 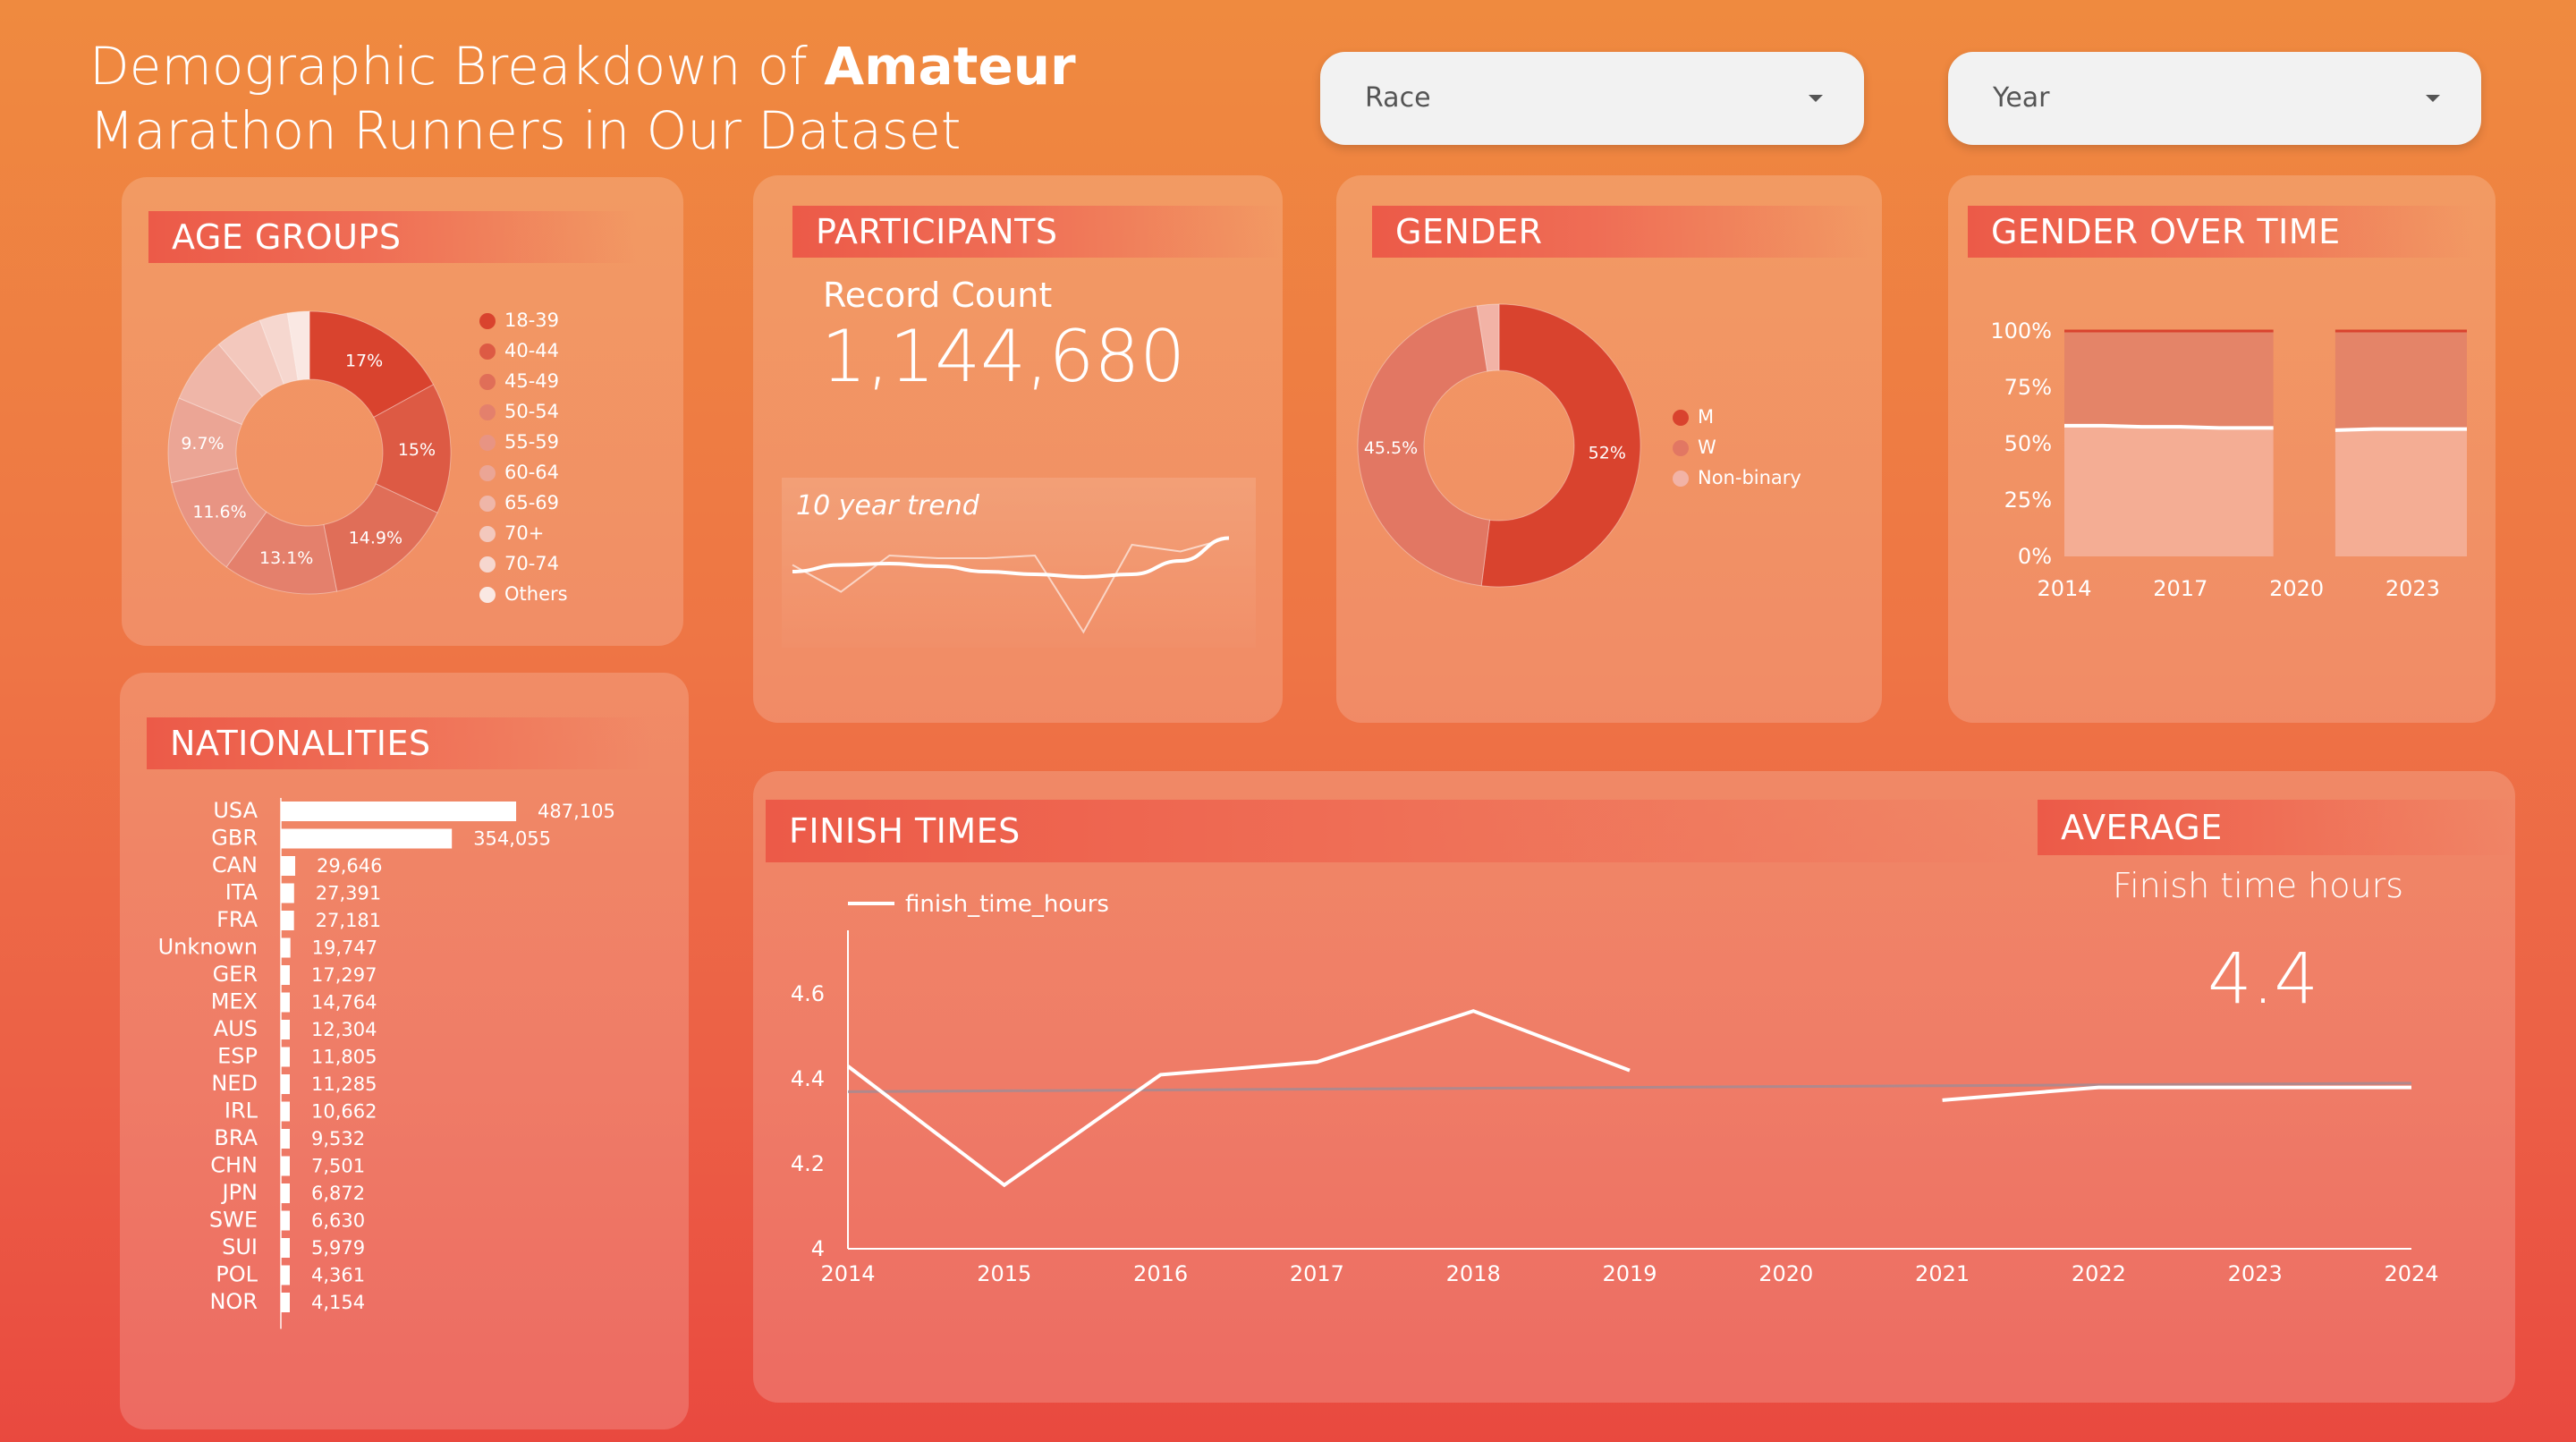 I want to click on x-tick-label: 2023, so click(x=2255, y=1273).